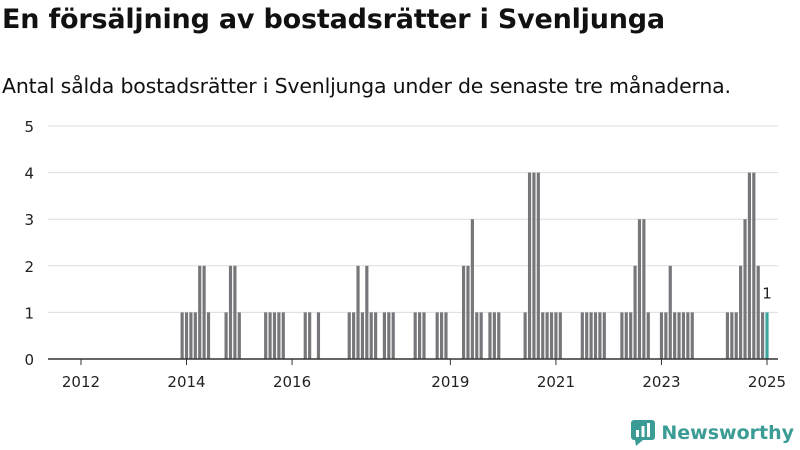  Describe the element at coordinates (450, 382) in the screenshot. I see `x-tick-label: 2019` at that location.